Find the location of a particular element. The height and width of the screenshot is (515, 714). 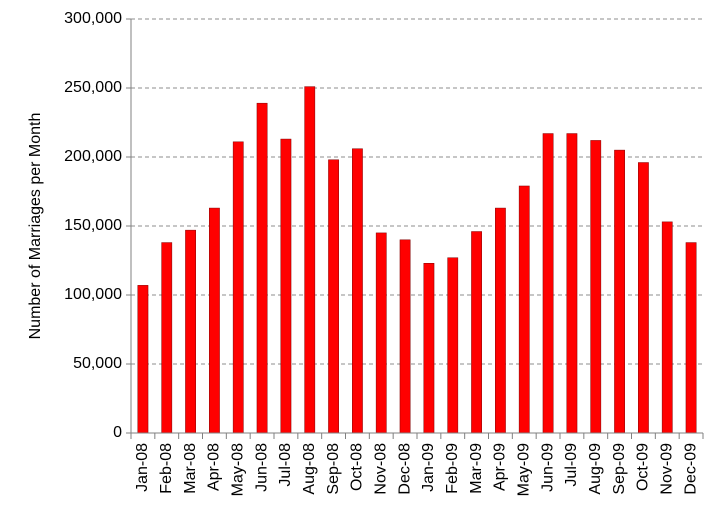

x-tick-label: Jan-08 is located at coordinates (142, 467).